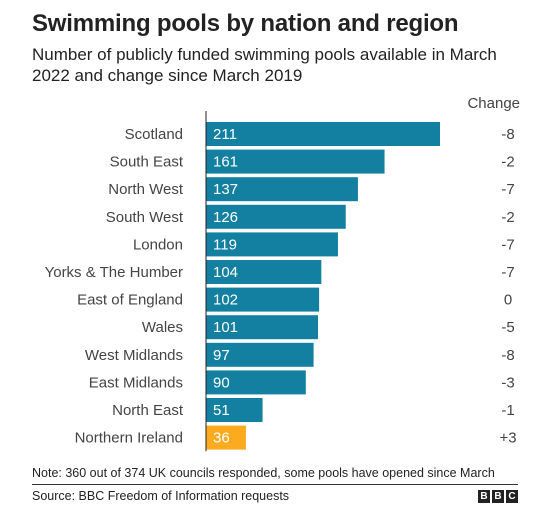 The width and height of the screenshot is (535, 513). I want to click on category-label: Scotland, so click(154, 134).